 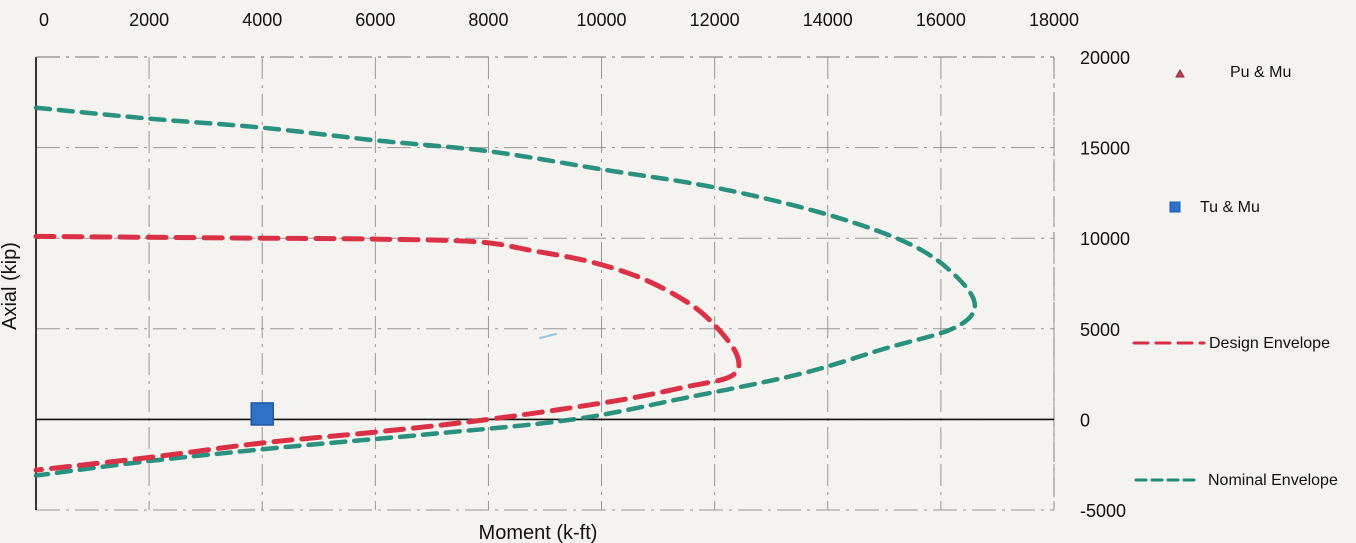 What do you see at coordinates (941, 20) in the screenshot?
I see `x-tick-label-8: 16000` at bounding box center [941, 20].